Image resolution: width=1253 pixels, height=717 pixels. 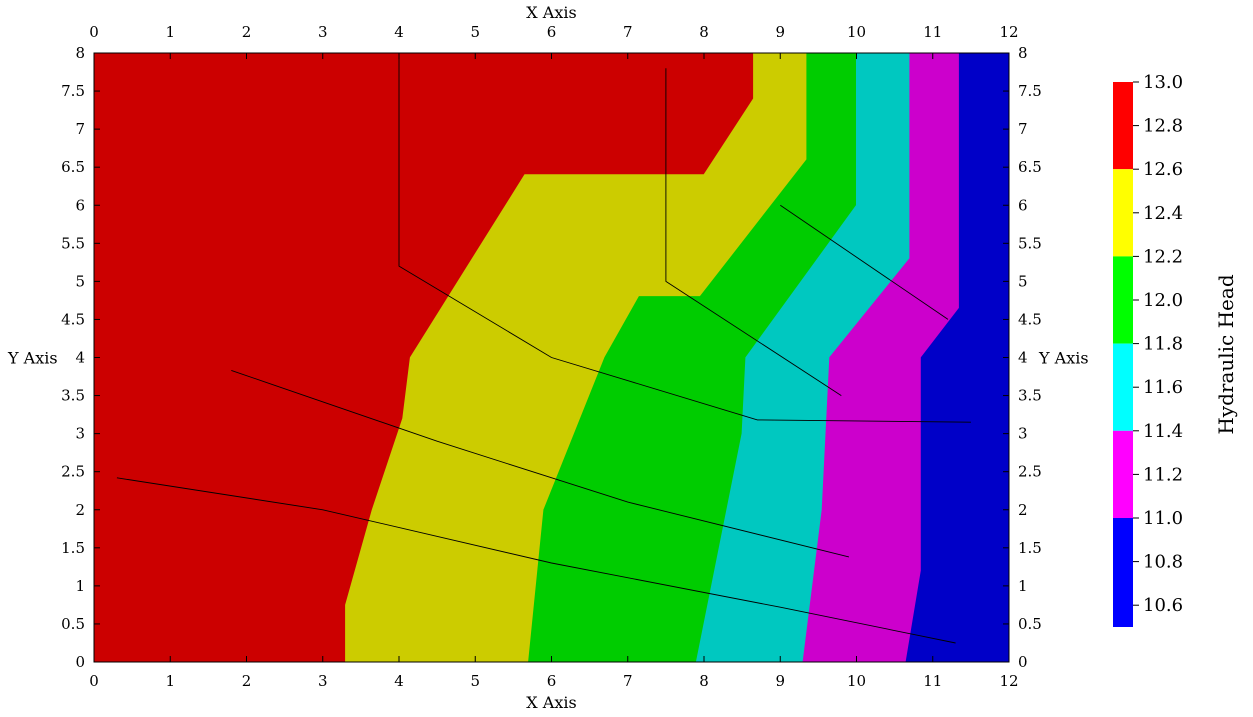 I want to click on colorbar-tick-label: 12.8, so click(x=1163, y=126).